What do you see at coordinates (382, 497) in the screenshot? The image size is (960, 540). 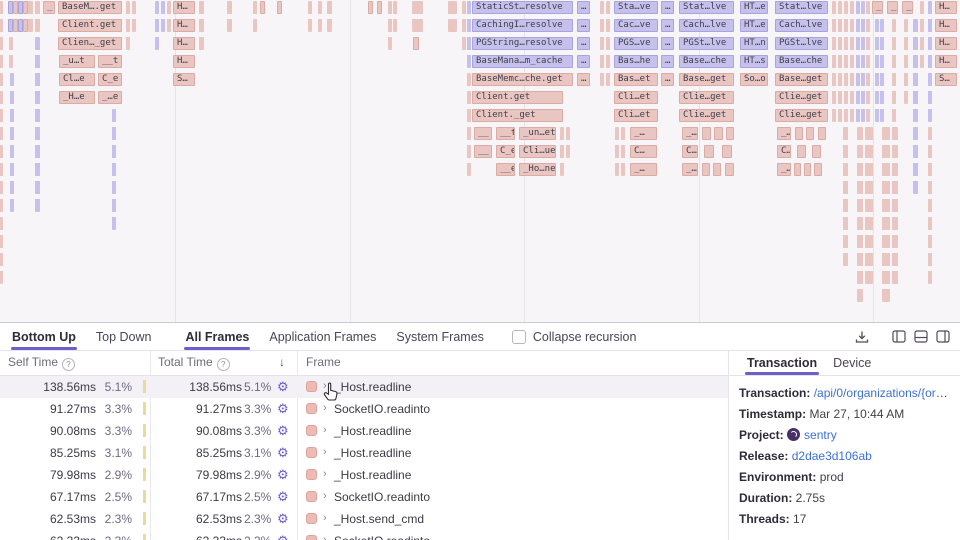 I see `frame-name: SocketIO.readinto` at bounding box center [382, 497].